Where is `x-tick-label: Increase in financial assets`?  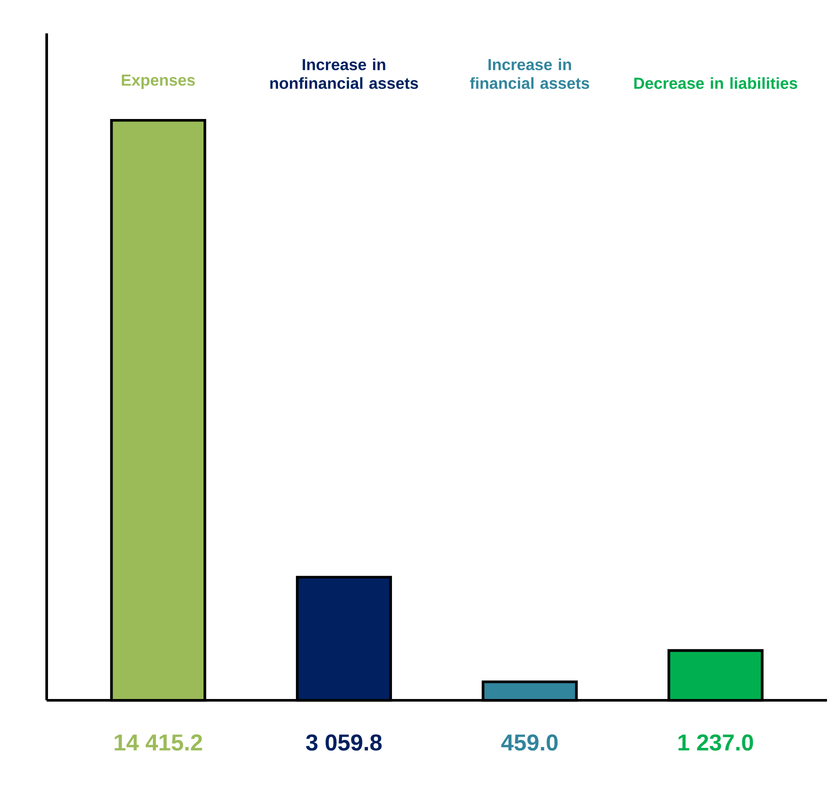 x-tick-label: Increase in financial assets is located at coordinates (530, 73).